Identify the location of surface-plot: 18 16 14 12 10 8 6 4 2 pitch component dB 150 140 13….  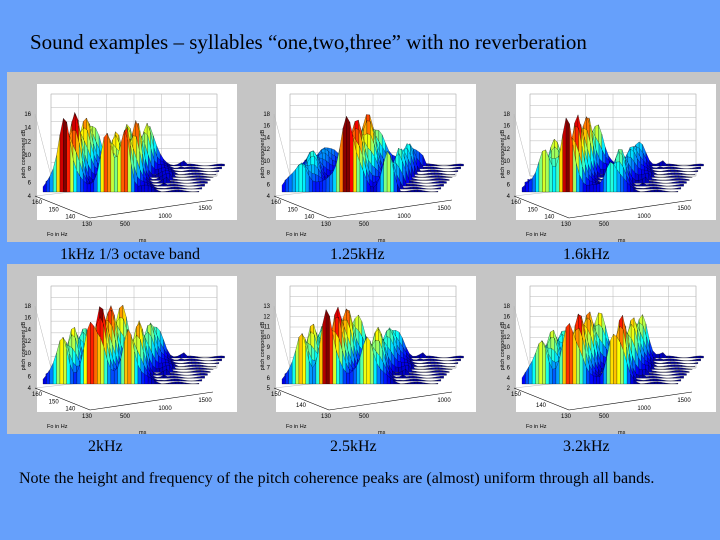
(608, 355).